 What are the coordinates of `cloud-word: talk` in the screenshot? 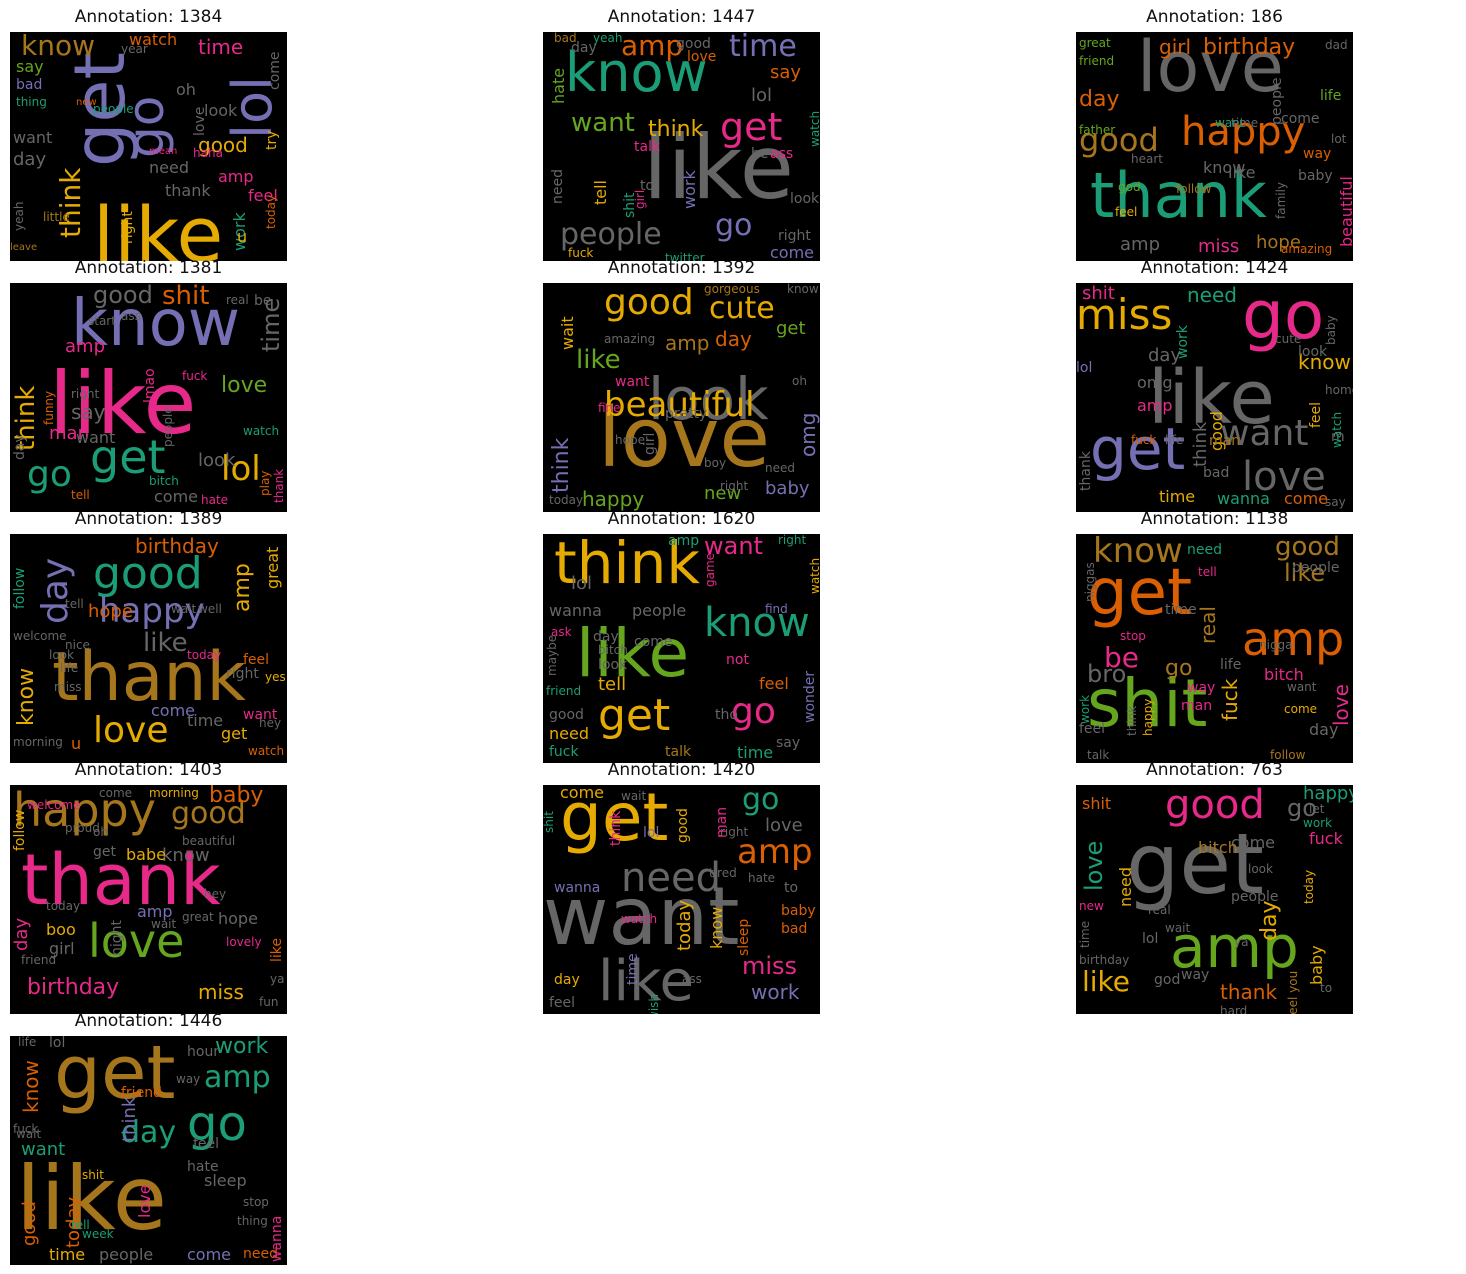 It's located at (1098, 755).